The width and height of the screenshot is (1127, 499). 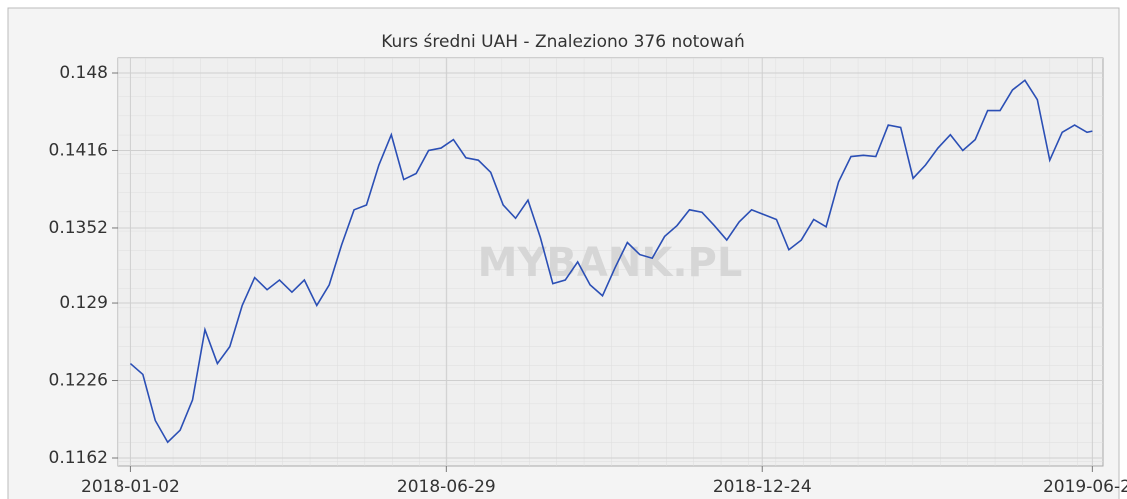 I want to click on x-tick-label: 2018-01-02, so click(x=130, y=487).